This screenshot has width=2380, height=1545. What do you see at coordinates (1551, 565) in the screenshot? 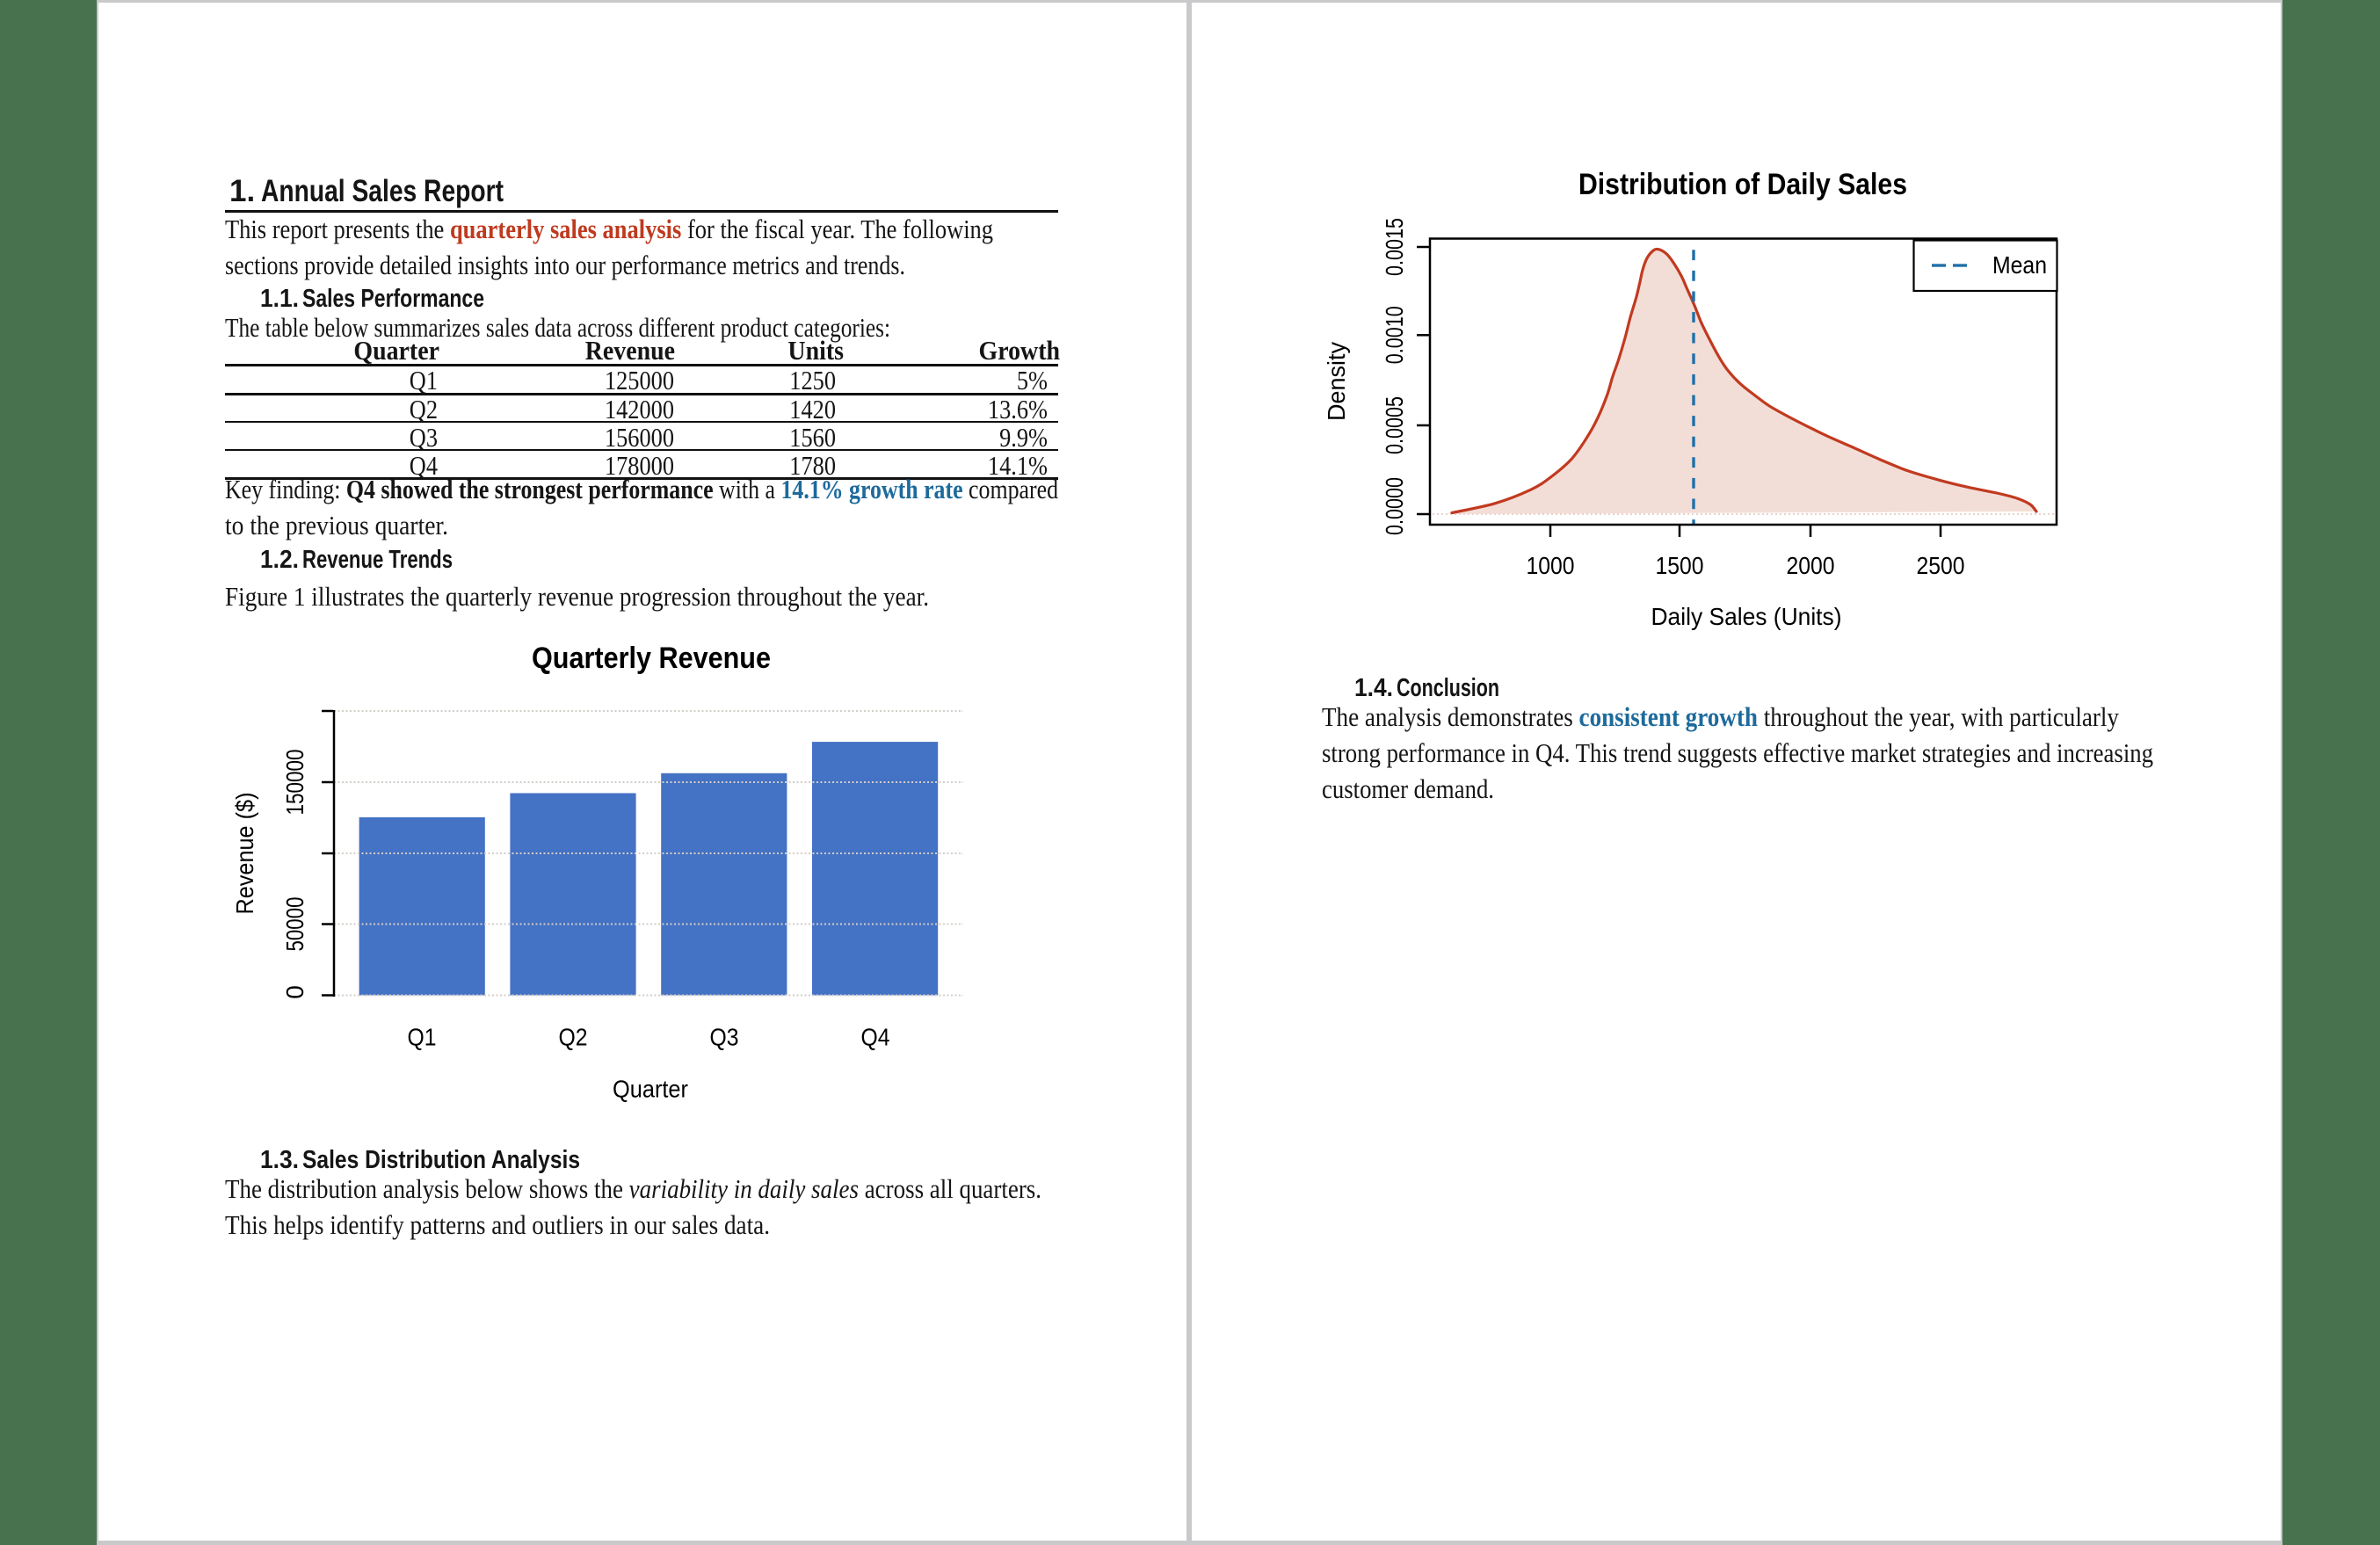
I see `svg-text: 1000` at bounding box center [1551, 565].